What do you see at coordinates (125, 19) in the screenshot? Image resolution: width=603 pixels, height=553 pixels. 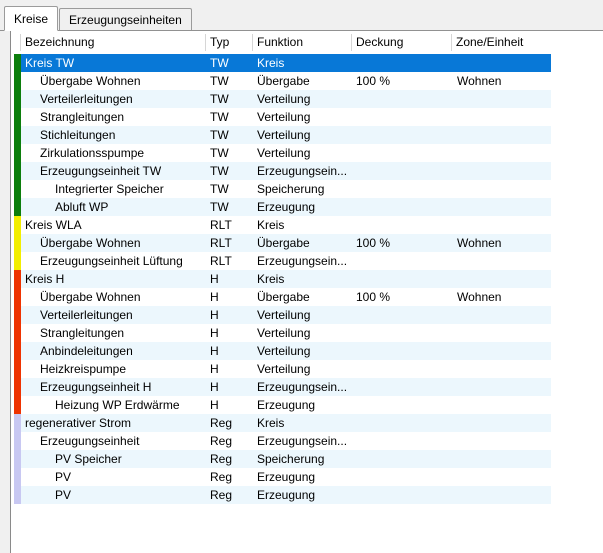 I see `tab-erzeugungseinheiten: Erzeugungseinheiten` at bounding box center [125, 19].